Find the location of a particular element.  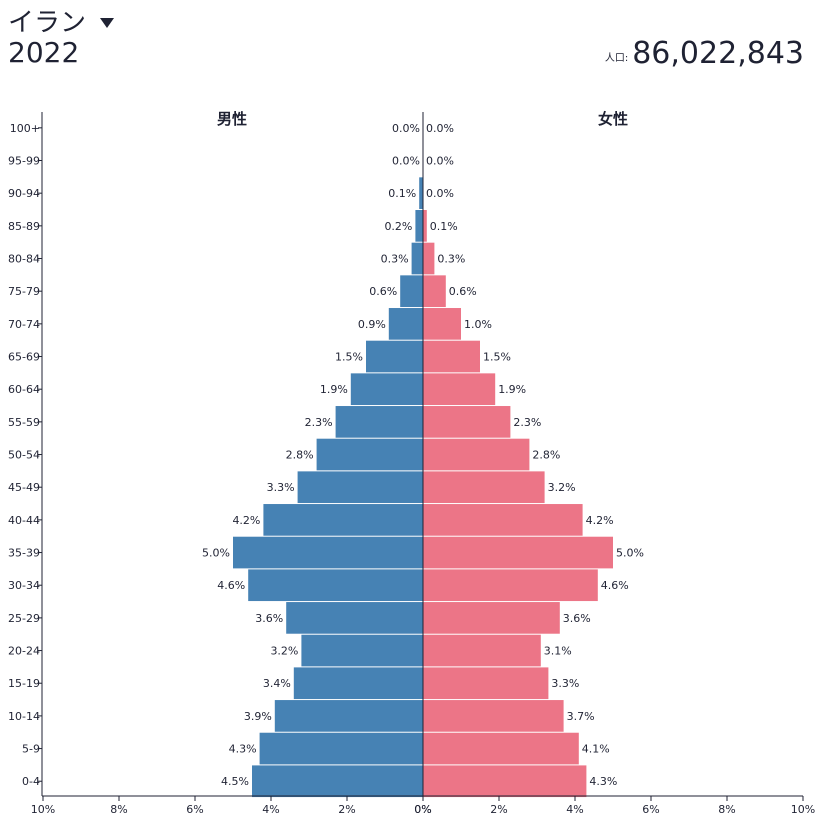

male-value-label: 5.0% is located at coordinates (216, 553).